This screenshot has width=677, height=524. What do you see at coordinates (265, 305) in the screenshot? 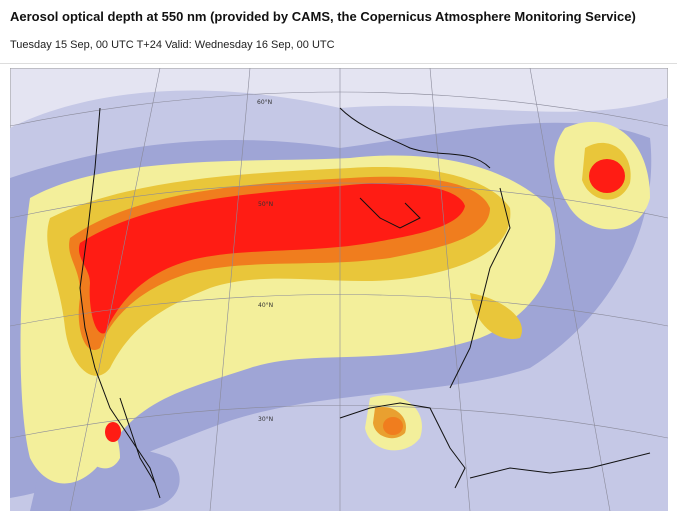
I see `latitude-label: 40°N` at bounding box center [265, 305].